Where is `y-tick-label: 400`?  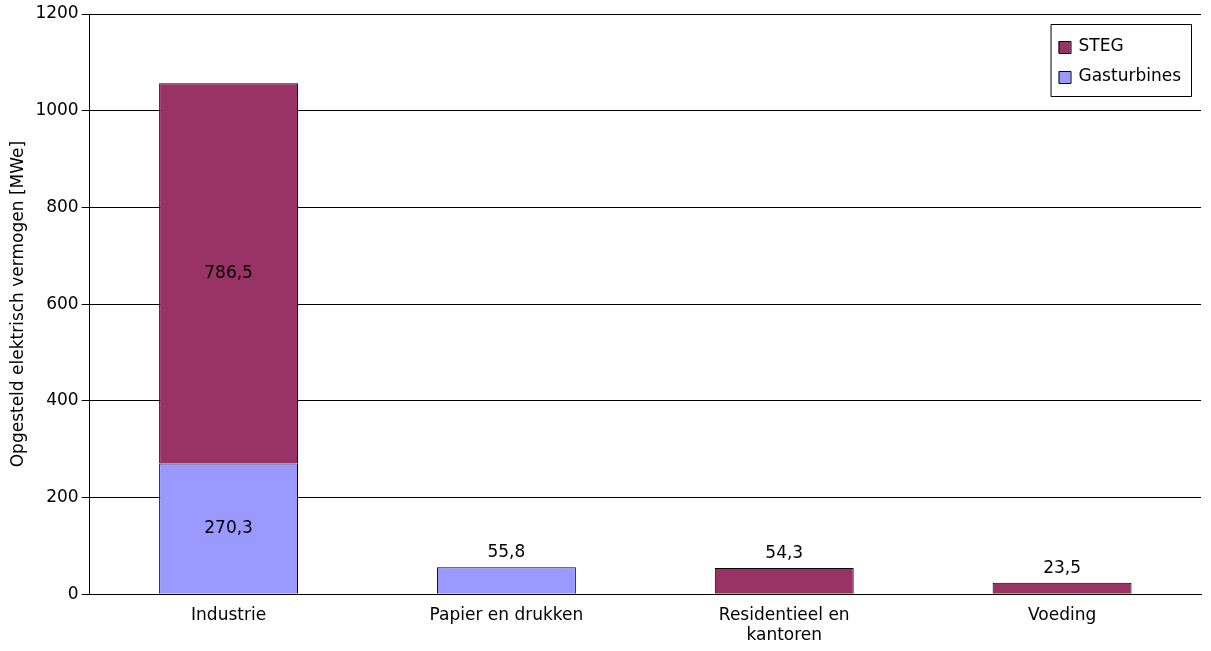
y-tick-label: 400 is located at coordinates (62, 399).